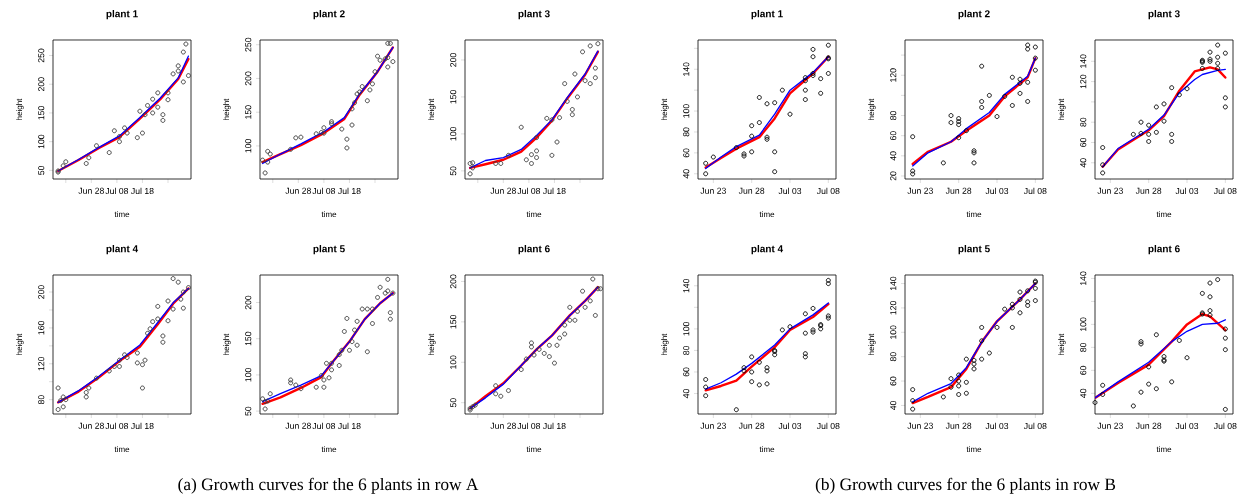 This screenshot has width=1237, height=497. What do you see at coordinates (534, 14) in the screenshot?
I see `chart-title: plant 3` at bounding box center [534, 14].